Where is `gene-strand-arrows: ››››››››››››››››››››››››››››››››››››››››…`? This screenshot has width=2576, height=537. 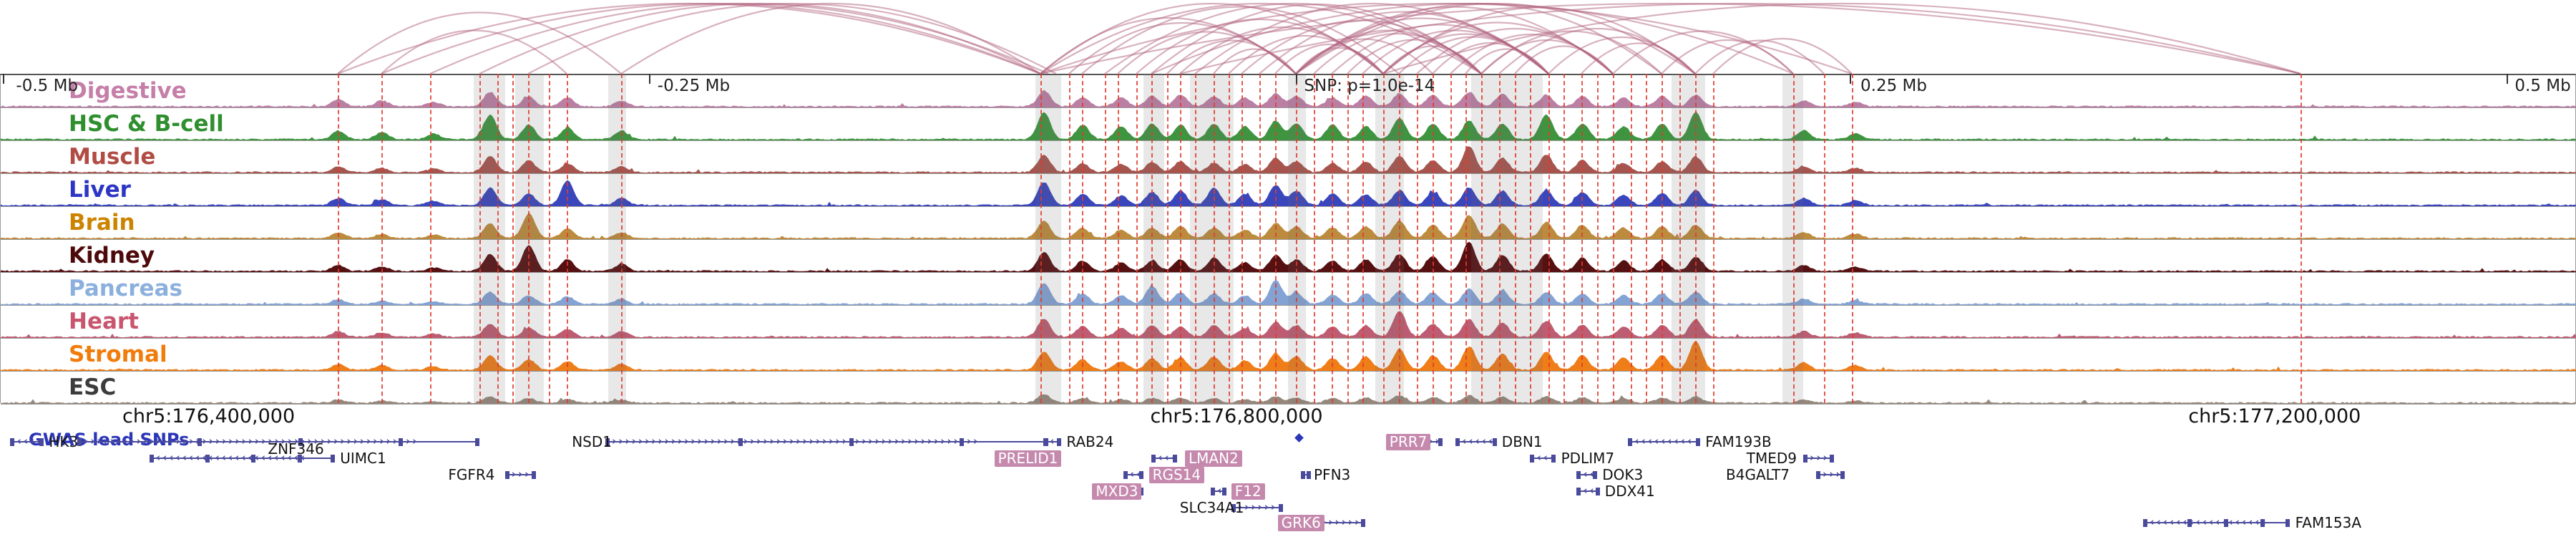 gene-strand-arrows: ››››››››››››››››››››››››››››››››››››››››… is located at coordinates (792, 442).